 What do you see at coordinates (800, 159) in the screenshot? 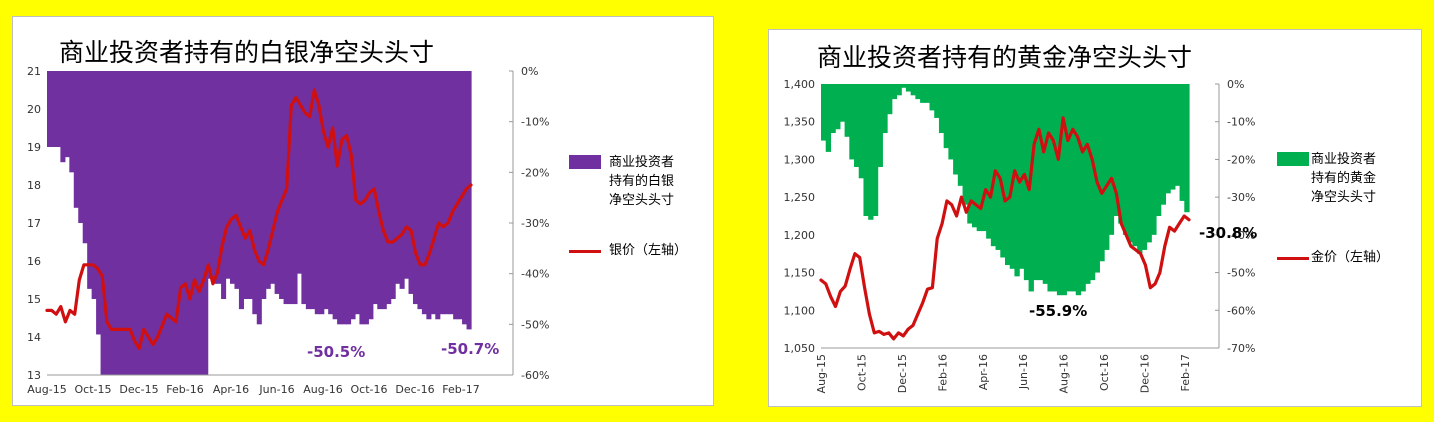
I see `gold-y-left-tick: 1,300` at bounding box center [800, 159].